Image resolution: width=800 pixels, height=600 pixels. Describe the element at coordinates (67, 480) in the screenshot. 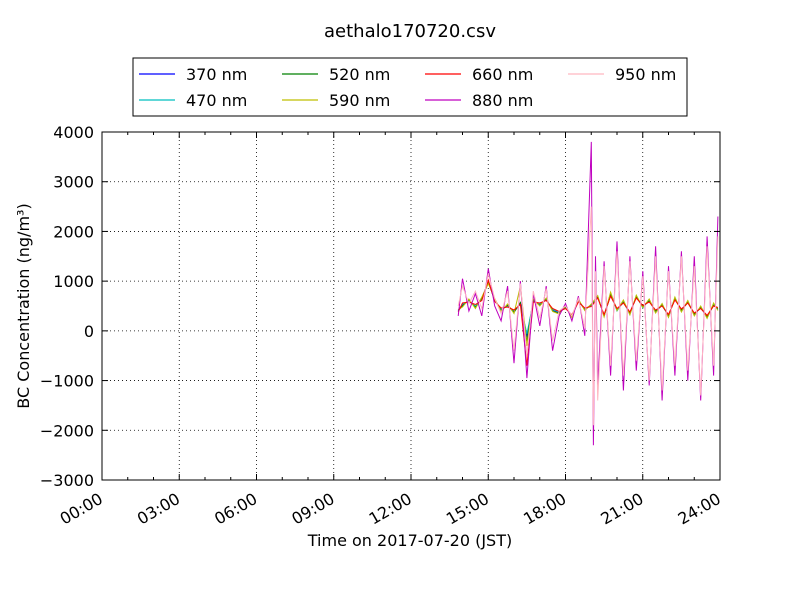

I see `y-tick-label: −3000` at that location.